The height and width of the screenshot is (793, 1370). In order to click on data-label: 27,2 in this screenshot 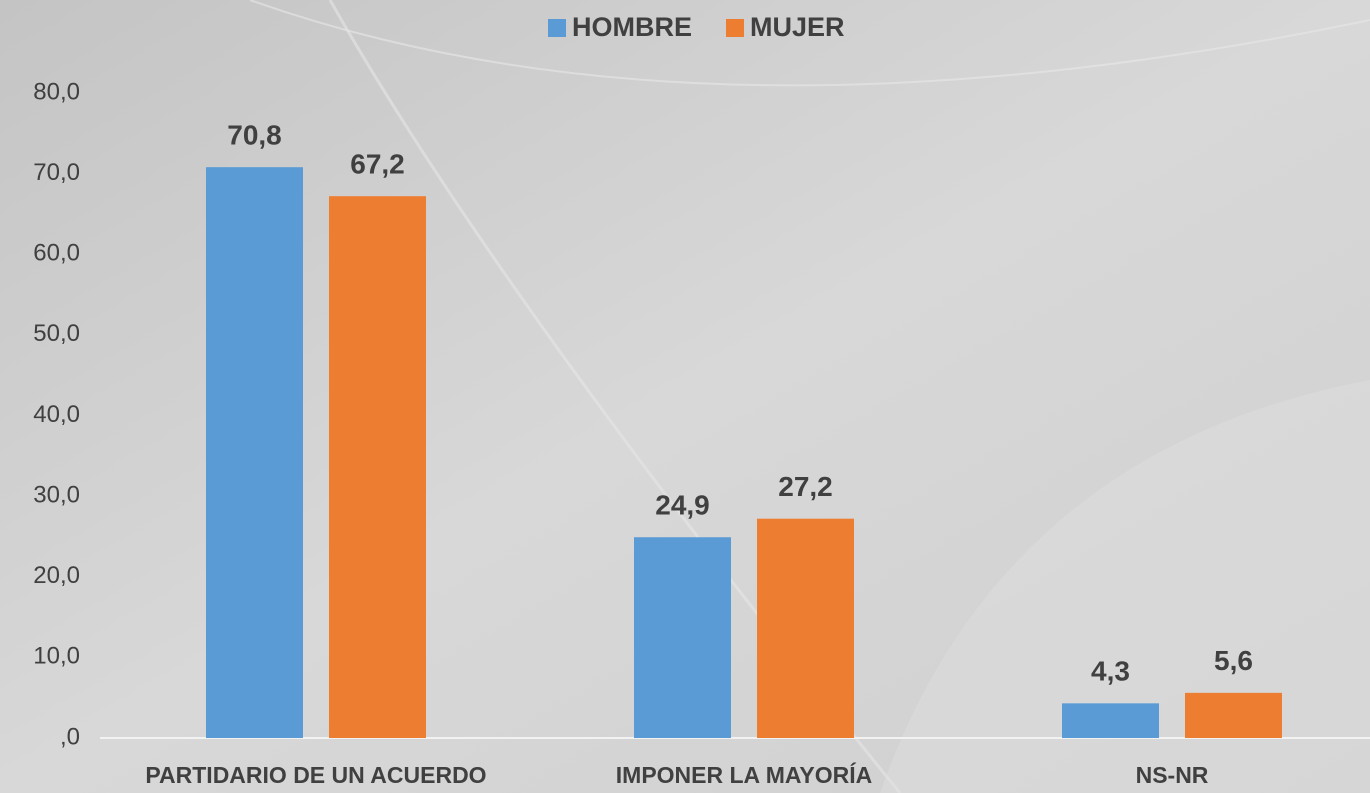, I will do `click(805, 486)`.